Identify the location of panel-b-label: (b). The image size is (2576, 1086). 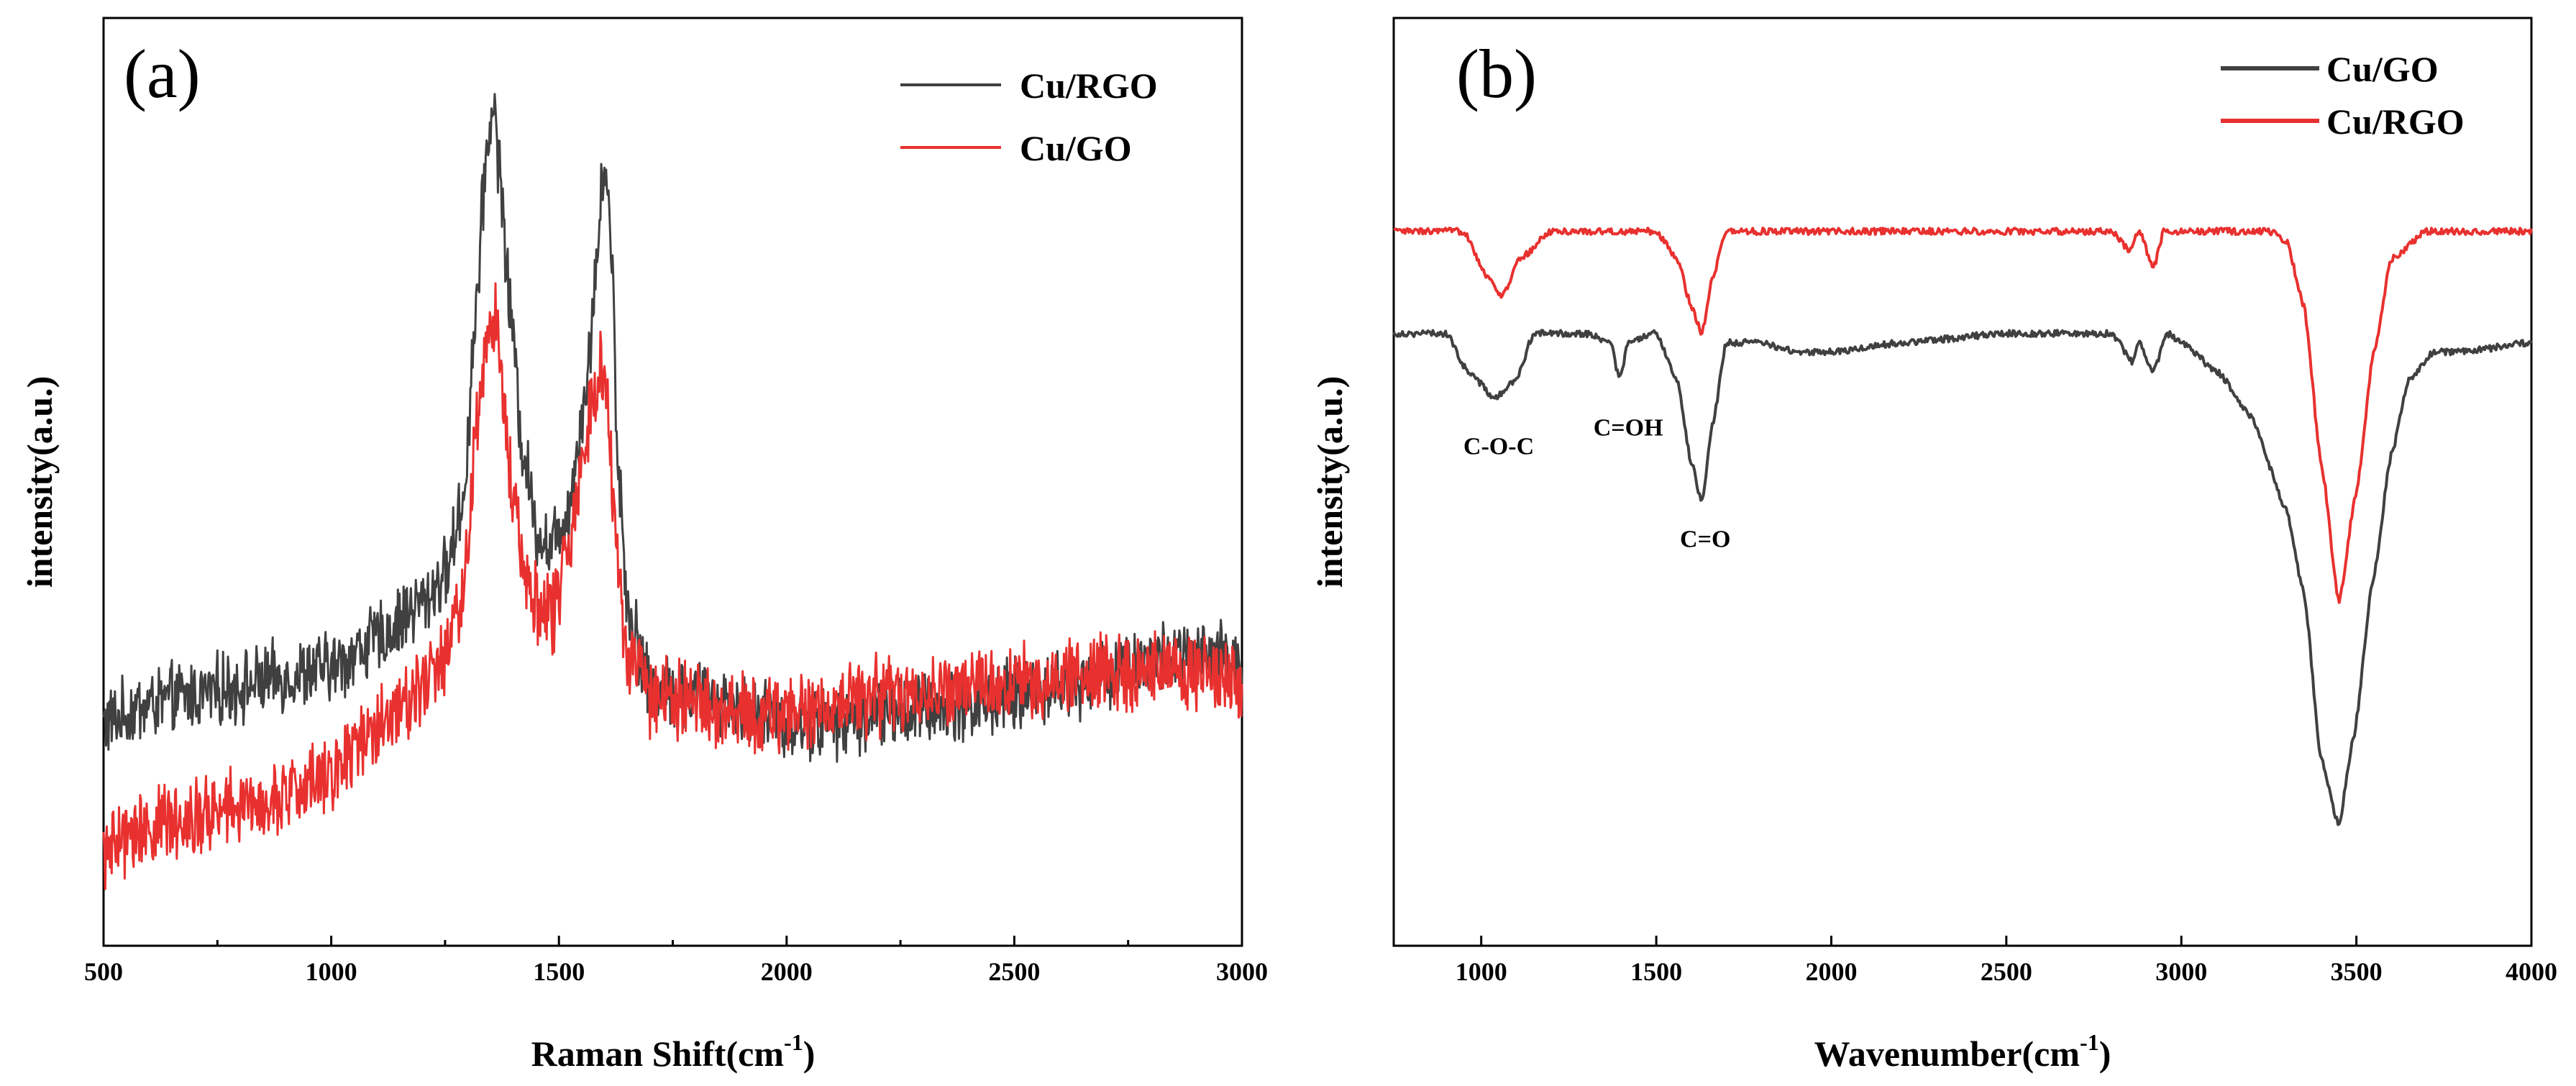
(1496, 73).